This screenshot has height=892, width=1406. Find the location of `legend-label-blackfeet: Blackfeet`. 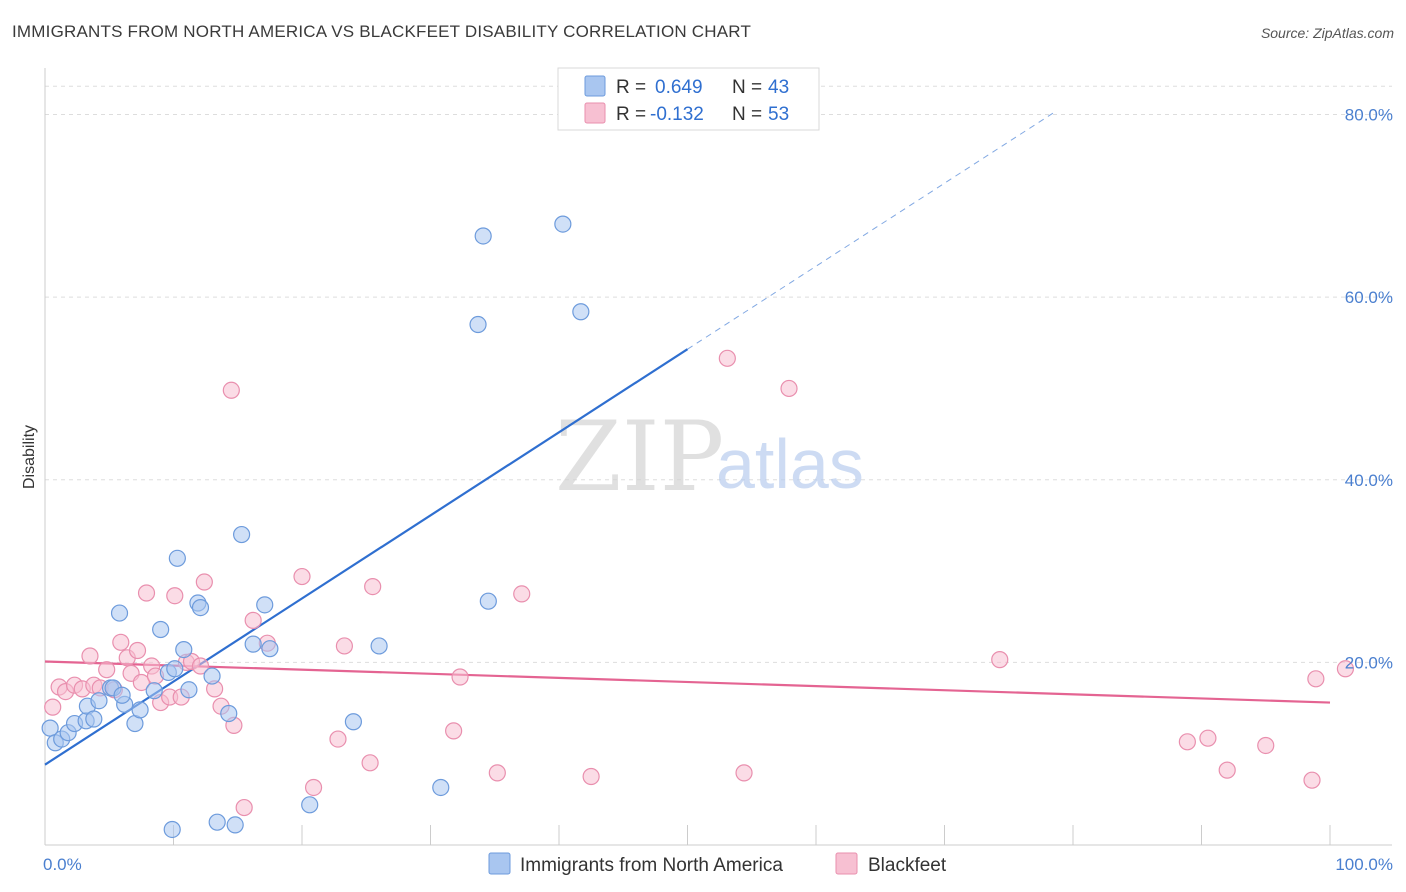

legend-label-blackfeet: Blackfeet is located at coordinates (907, 865).